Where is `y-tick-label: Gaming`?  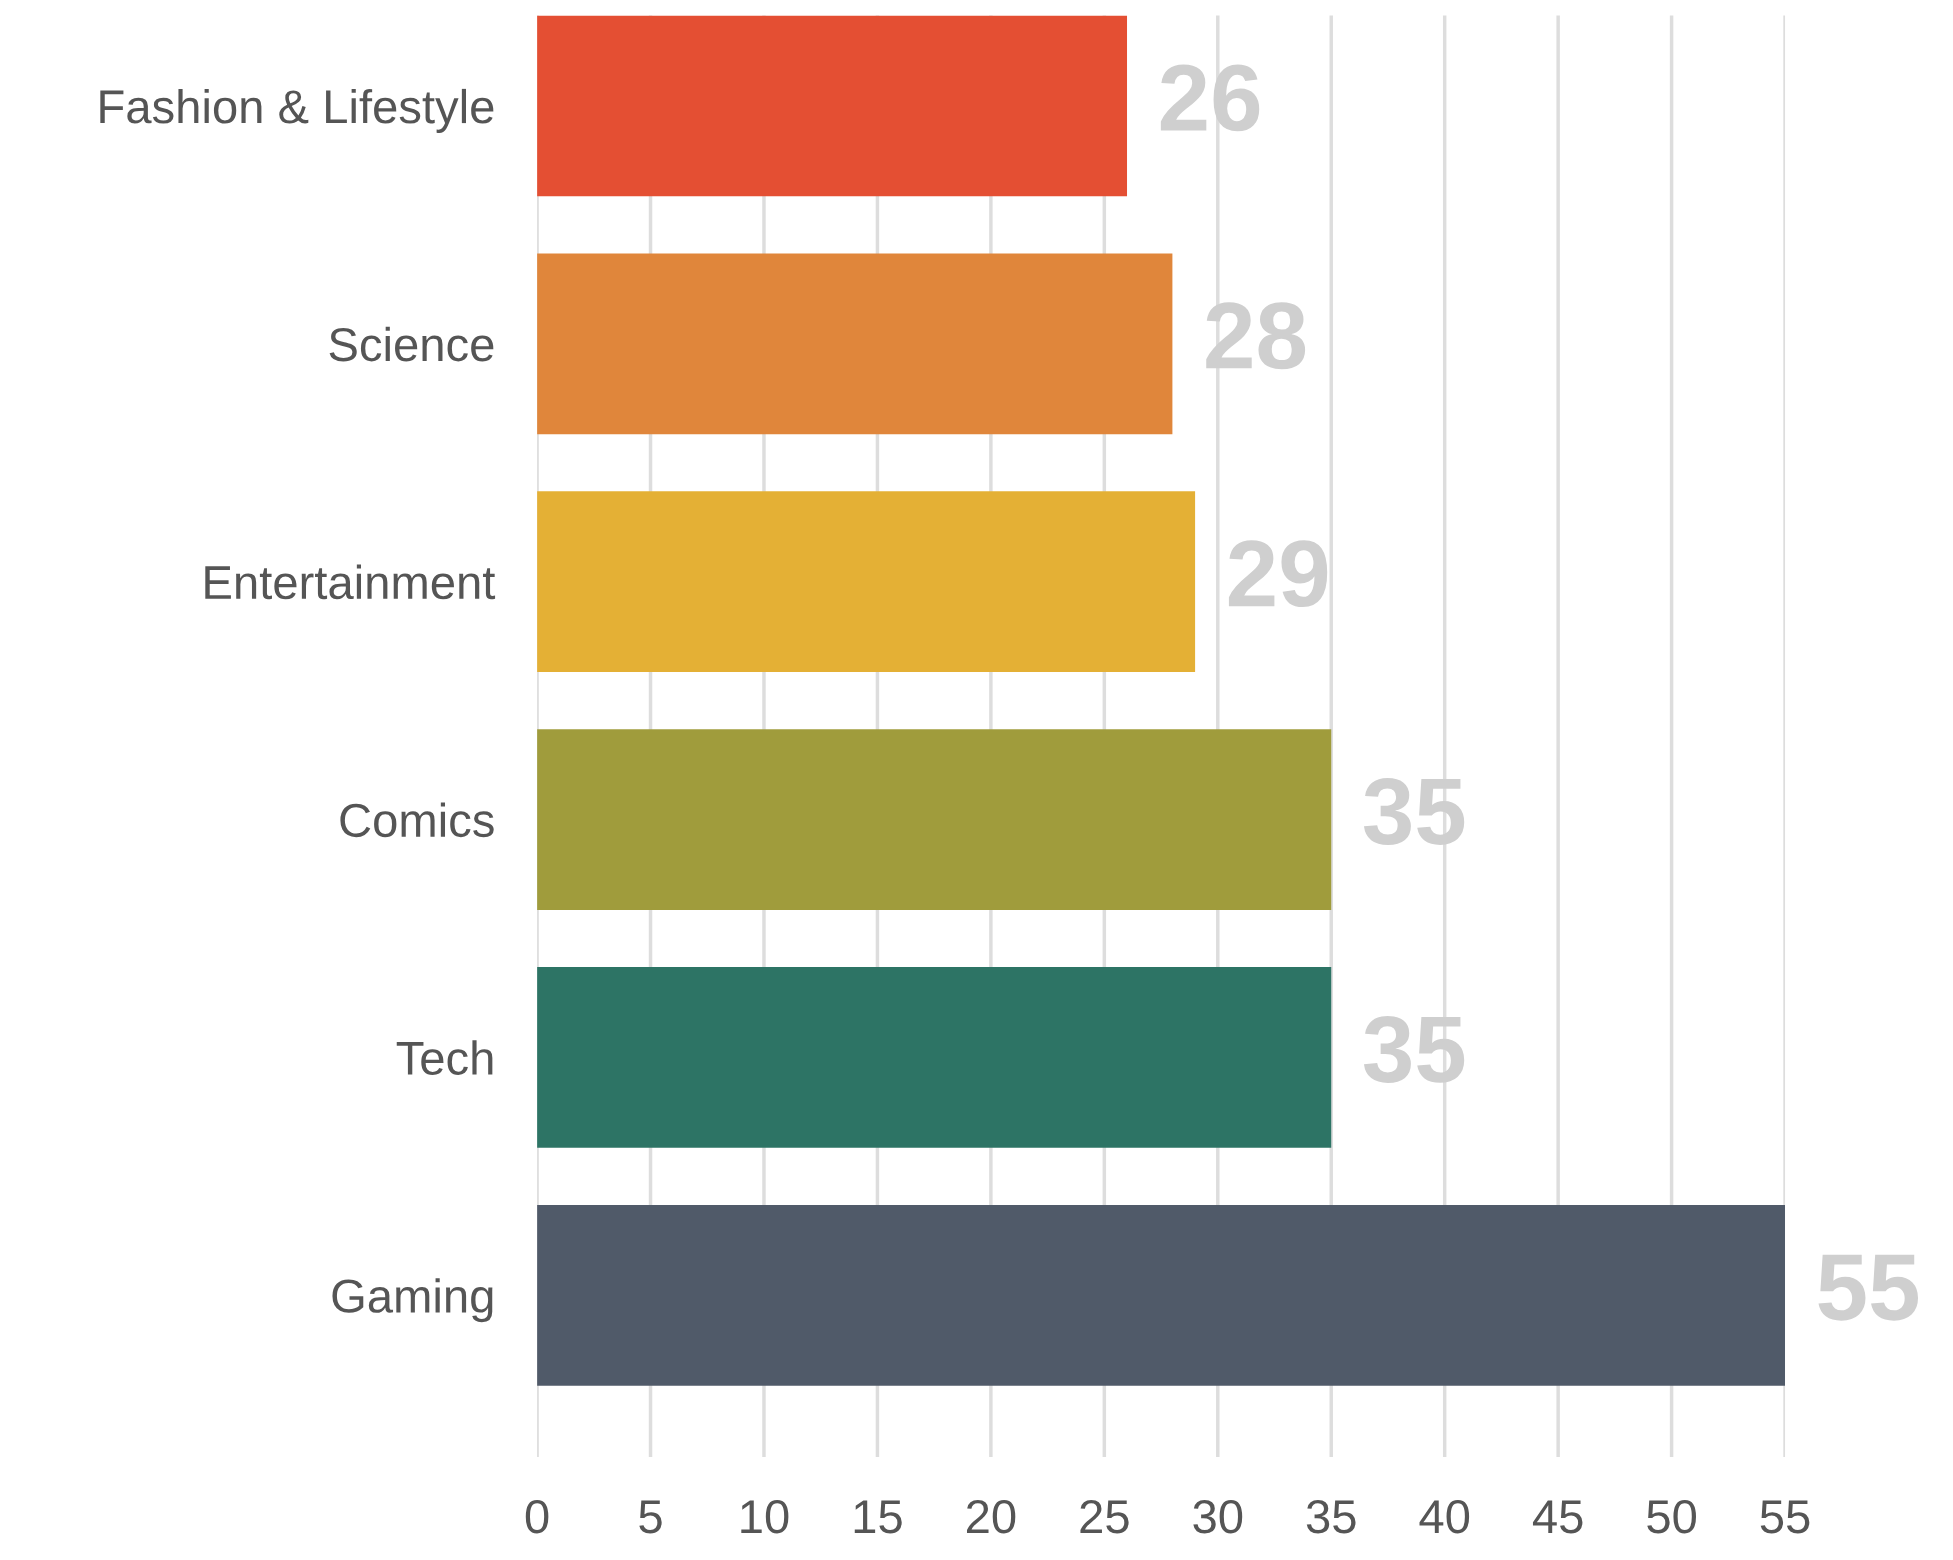
y-tick-label: Gaming is located at coordinates (412, 1300).